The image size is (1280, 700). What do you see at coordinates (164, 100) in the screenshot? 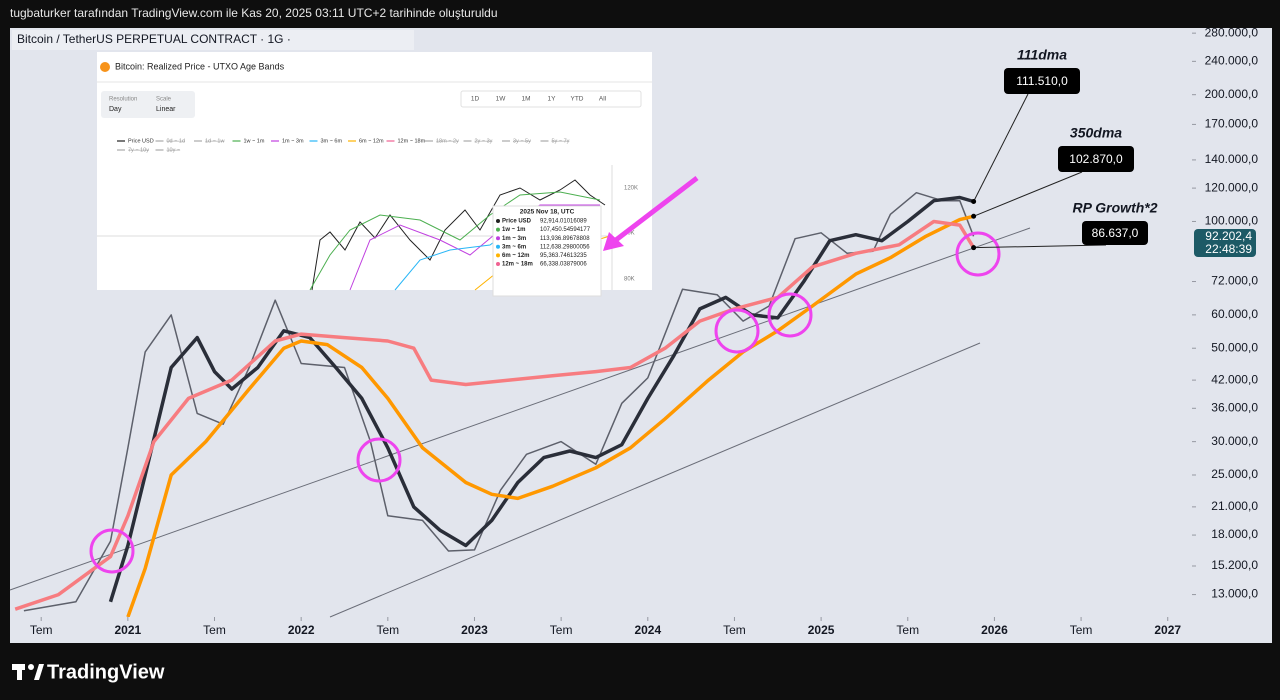
I see `control-caption: Scale` at bounding box center [164, 100].